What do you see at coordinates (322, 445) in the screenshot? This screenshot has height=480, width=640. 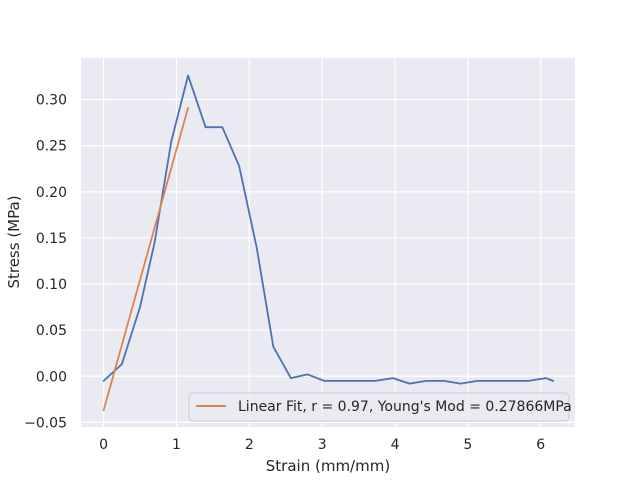 I see `x-tick-label: 3` at bounding box center [322, 445].